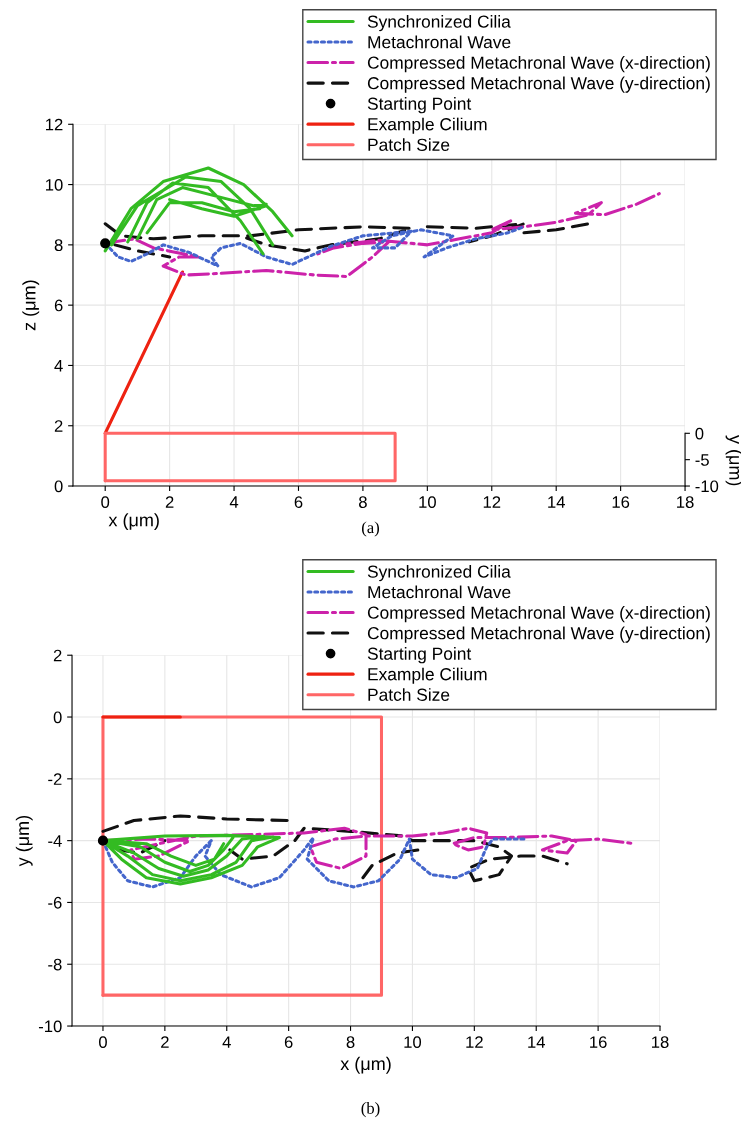  I want to click on y2-tick-label: -10, so click(707, 486).